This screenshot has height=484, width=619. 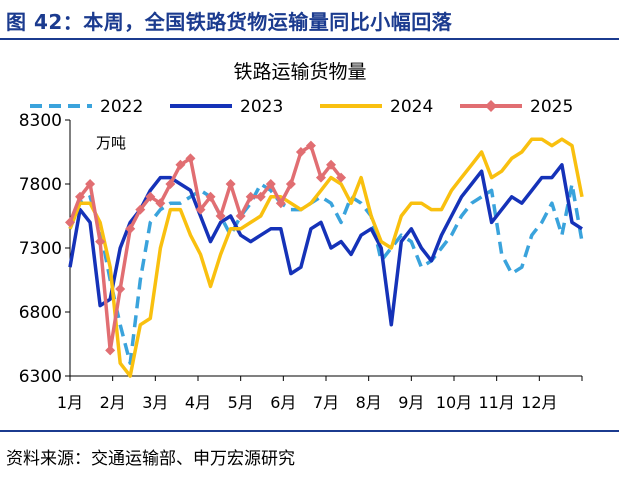 What do you see at coordinates (198, 402) in the screenshot?
I see `x-tick-label: 4月` at bounding box center [198, 402].